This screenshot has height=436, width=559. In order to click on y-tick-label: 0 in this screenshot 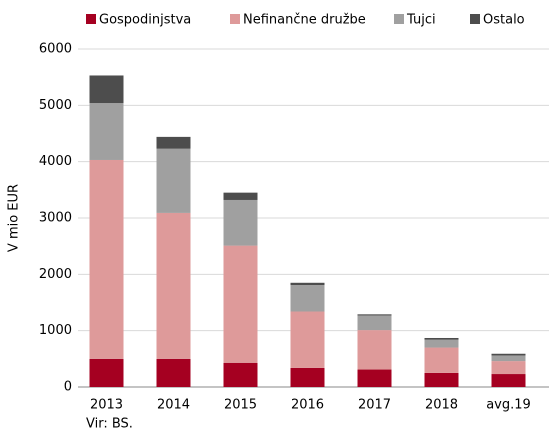, I will do `click(68, 387)`.